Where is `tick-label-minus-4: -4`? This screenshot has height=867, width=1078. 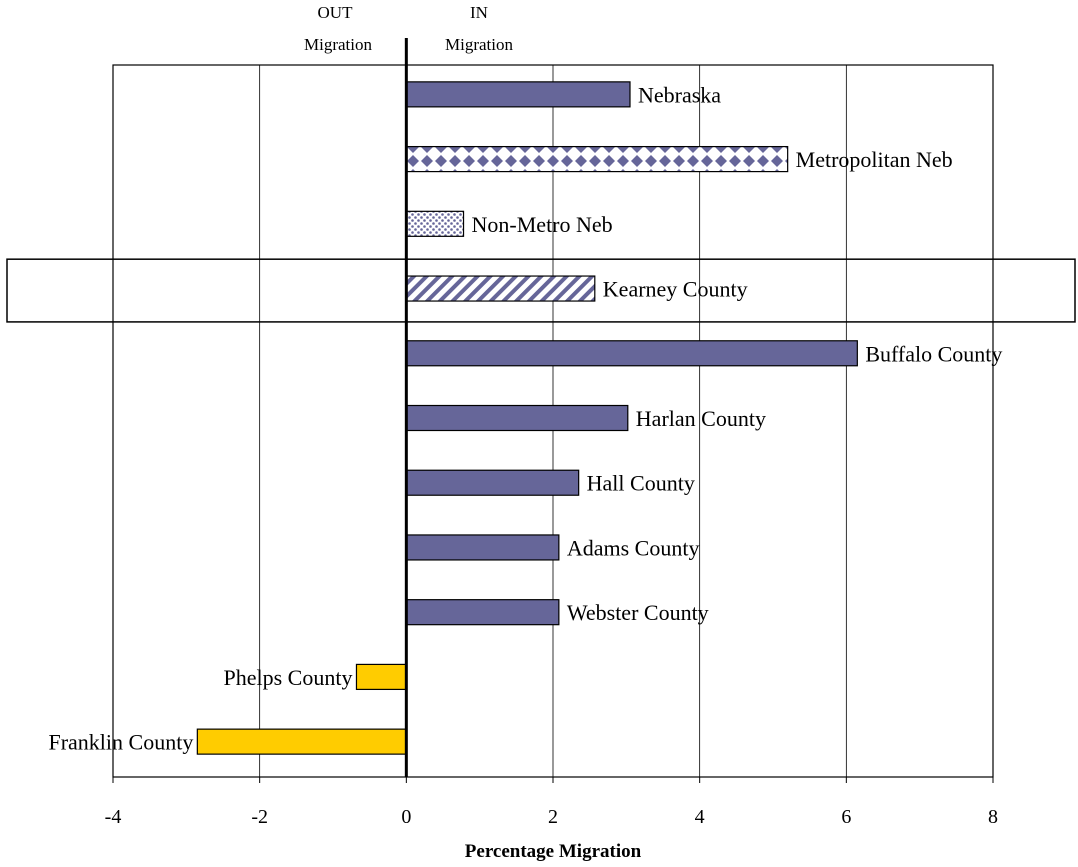 tick-label-minus-4: -4 is located at coordinates (113, 817).